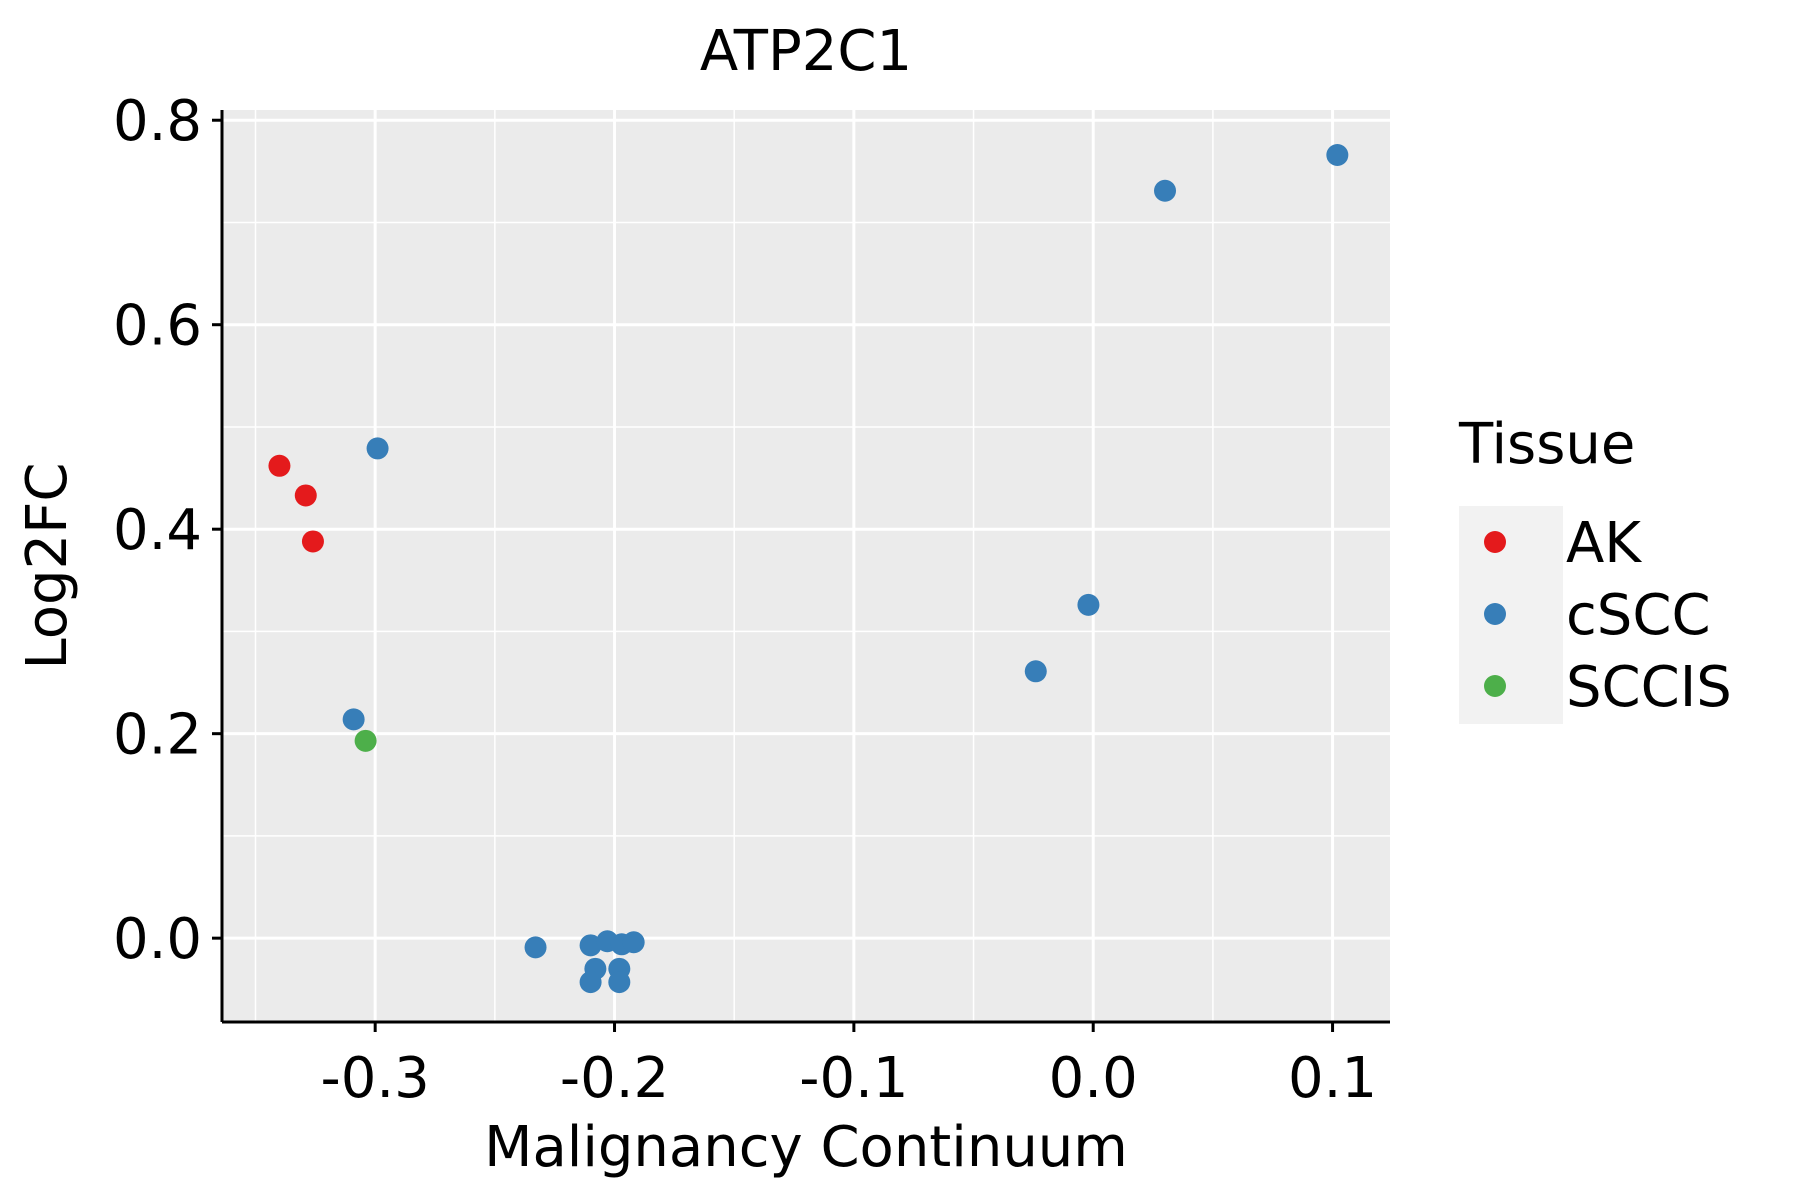 This screenshot has height=1200, width=1800. Describe the element at coordinates (47, 566) in the screenshot. I see `y-axis-title: Log2FC` at that location.